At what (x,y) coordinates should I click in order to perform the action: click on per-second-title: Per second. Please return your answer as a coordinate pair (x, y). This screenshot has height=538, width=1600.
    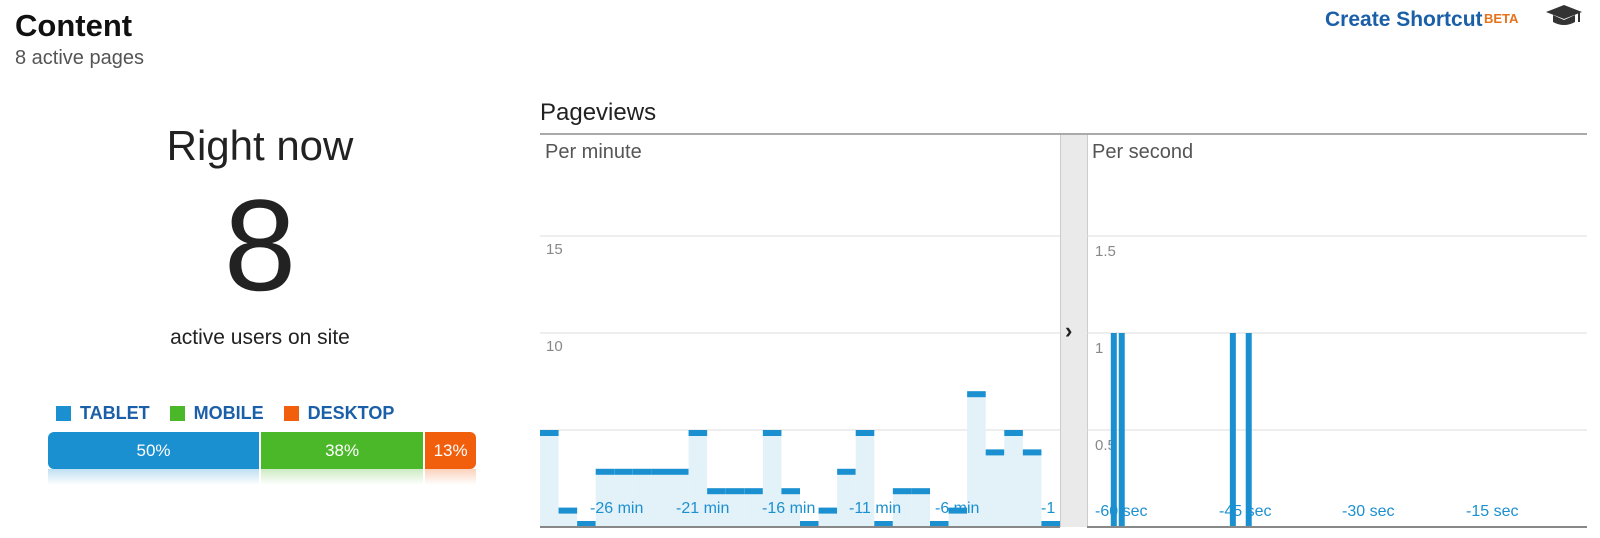
    Looking at the image, I should click on (1143, 152).